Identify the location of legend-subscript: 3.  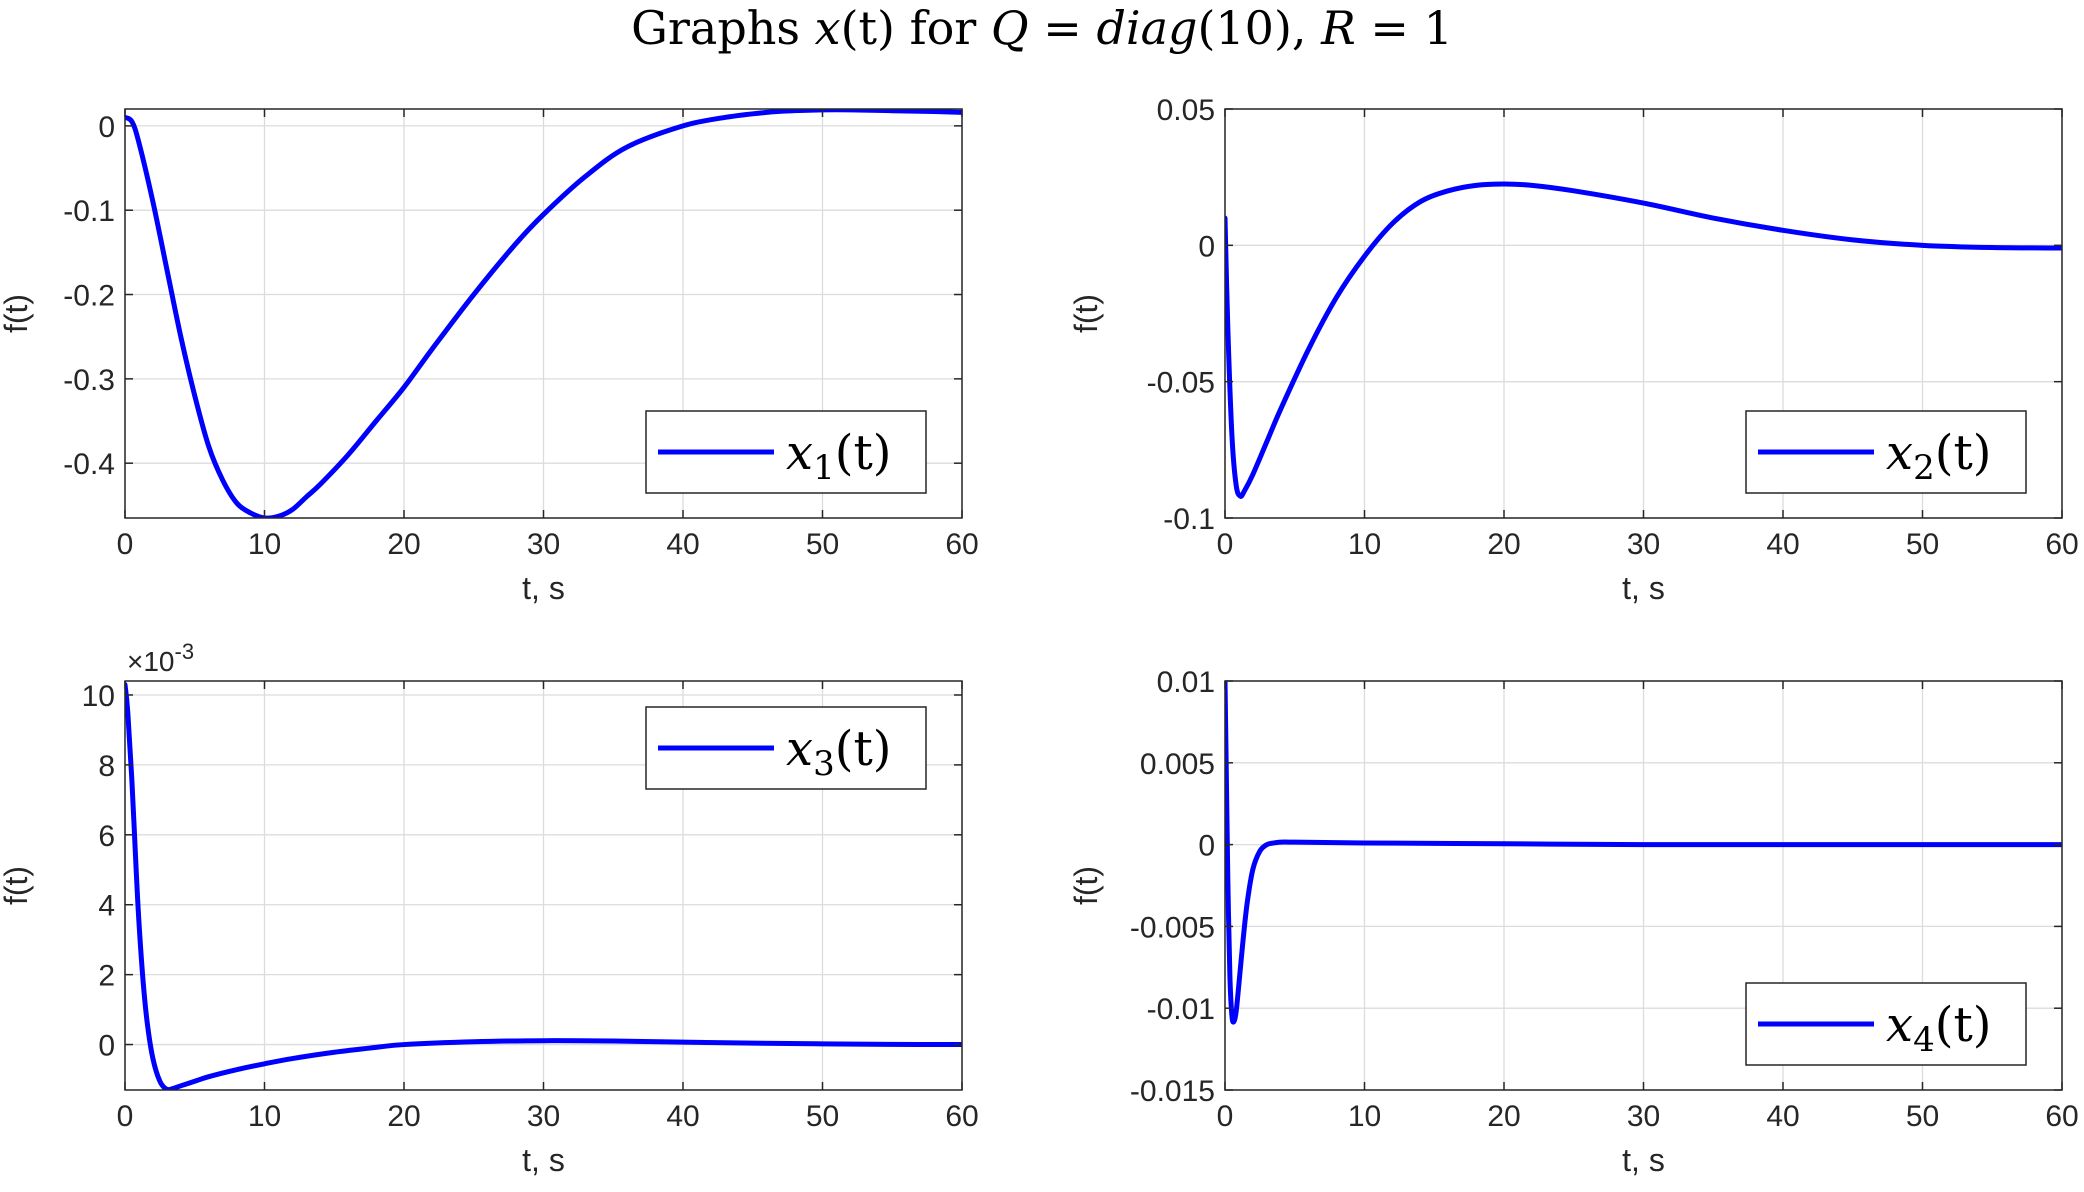
(824, 764).